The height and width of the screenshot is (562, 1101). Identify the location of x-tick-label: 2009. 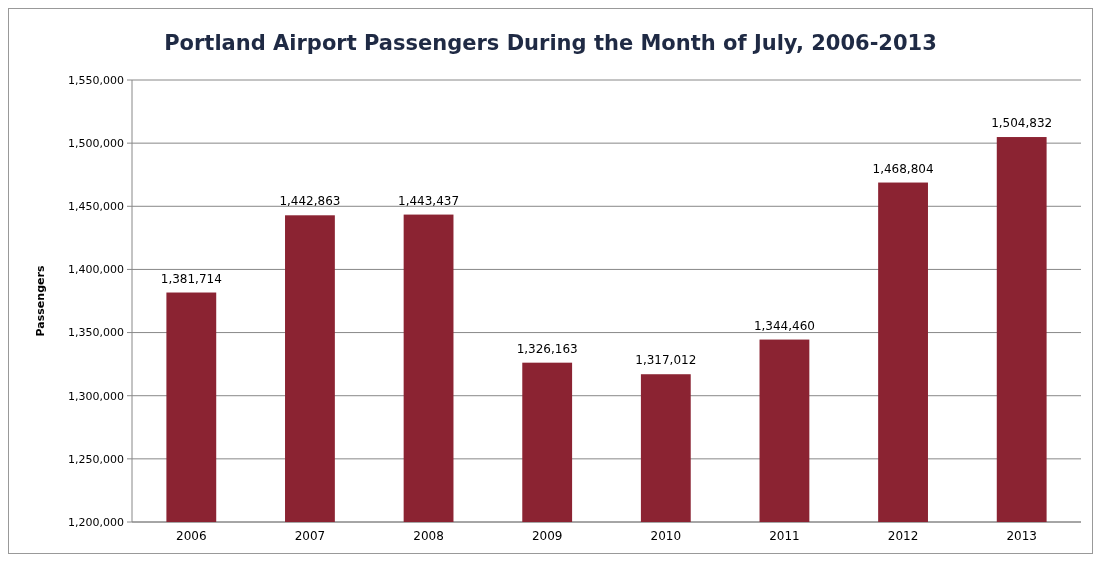
(547, 536).